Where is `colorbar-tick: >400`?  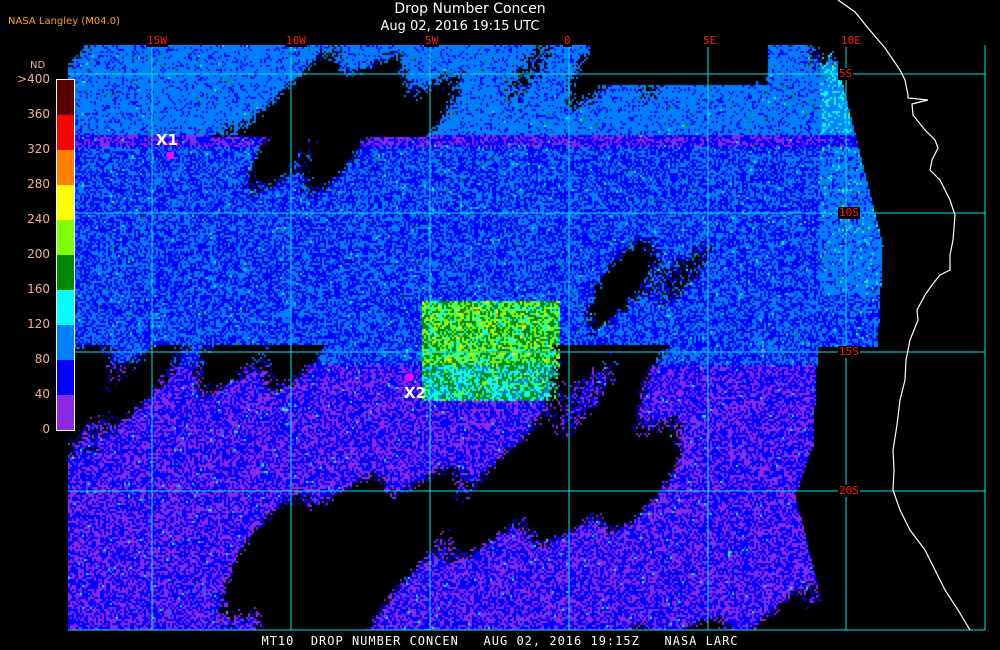 colorbar-tick: >400 is located at coordinates (33, 79).